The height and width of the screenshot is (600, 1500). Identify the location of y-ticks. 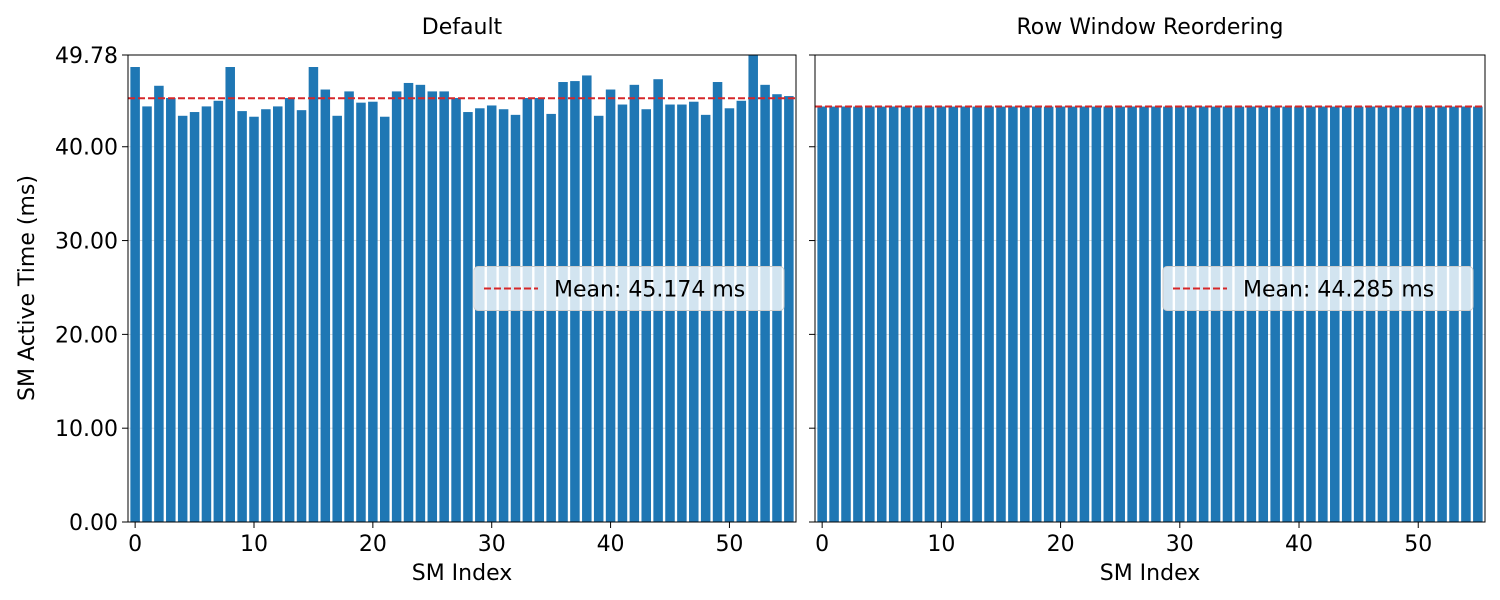
(812, 288).